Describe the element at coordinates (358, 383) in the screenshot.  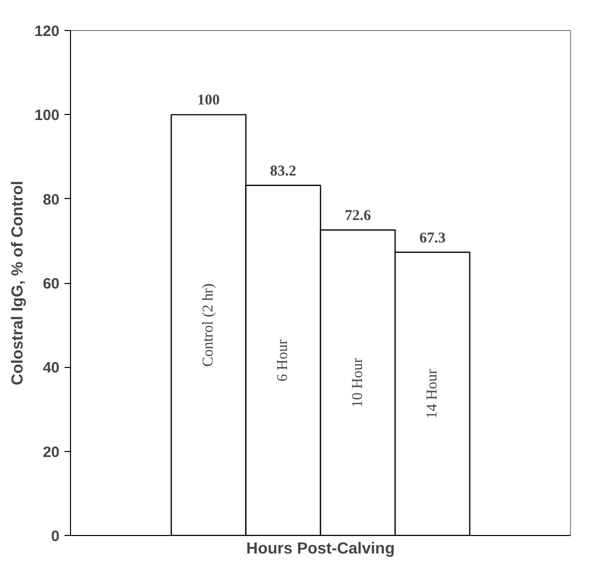
I see `x-tick-label: 10 Hour` at that location.